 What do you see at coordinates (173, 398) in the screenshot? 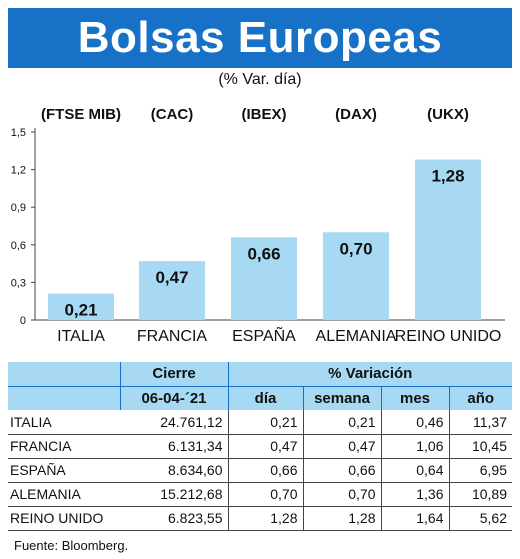
I see `subheader-date: 06-04-´21` at bounding box center [173, 398].